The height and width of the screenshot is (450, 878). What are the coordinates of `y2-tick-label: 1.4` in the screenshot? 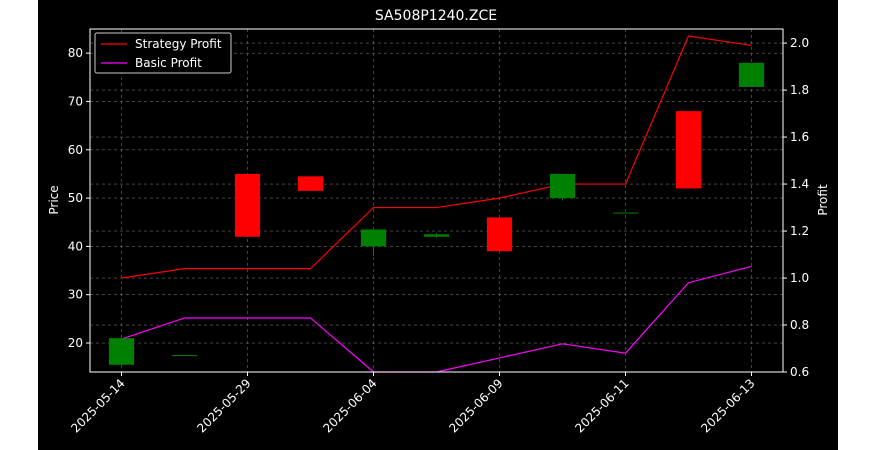 It's located at (799, 184).